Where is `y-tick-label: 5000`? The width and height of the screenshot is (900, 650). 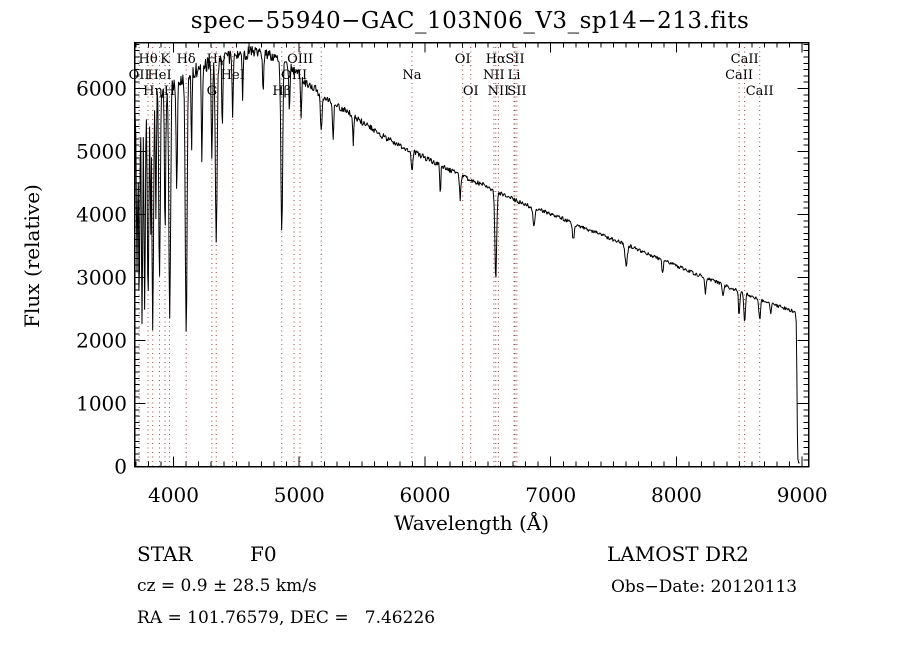 y-tick-label: 5000 is located at coordinates (101, 151).